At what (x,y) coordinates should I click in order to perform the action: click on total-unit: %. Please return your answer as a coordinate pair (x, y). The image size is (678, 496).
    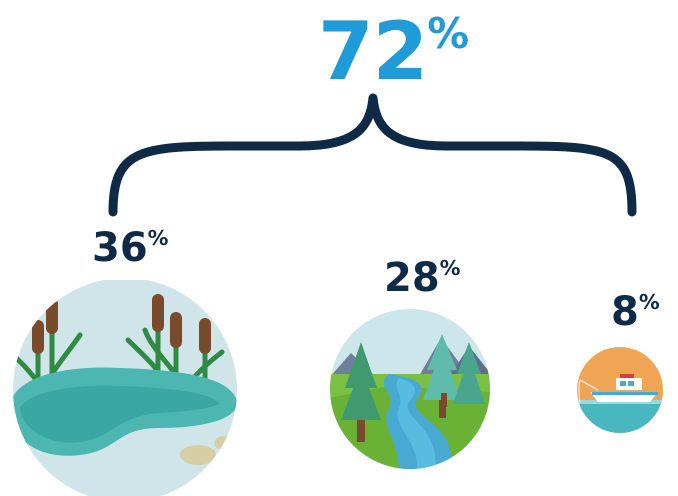
    Looking at the image, I should click on (448, 33).